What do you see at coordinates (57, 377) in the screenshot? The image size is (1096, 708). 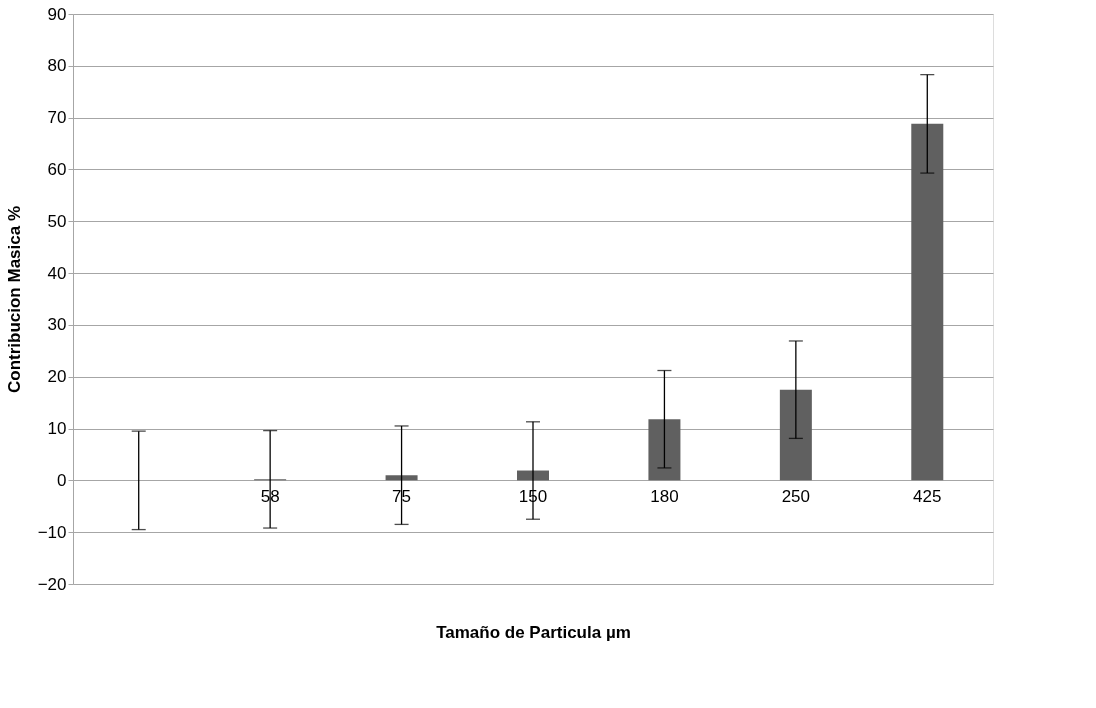 I see `y-tick-label: 20` at bounding box center [57, 377].